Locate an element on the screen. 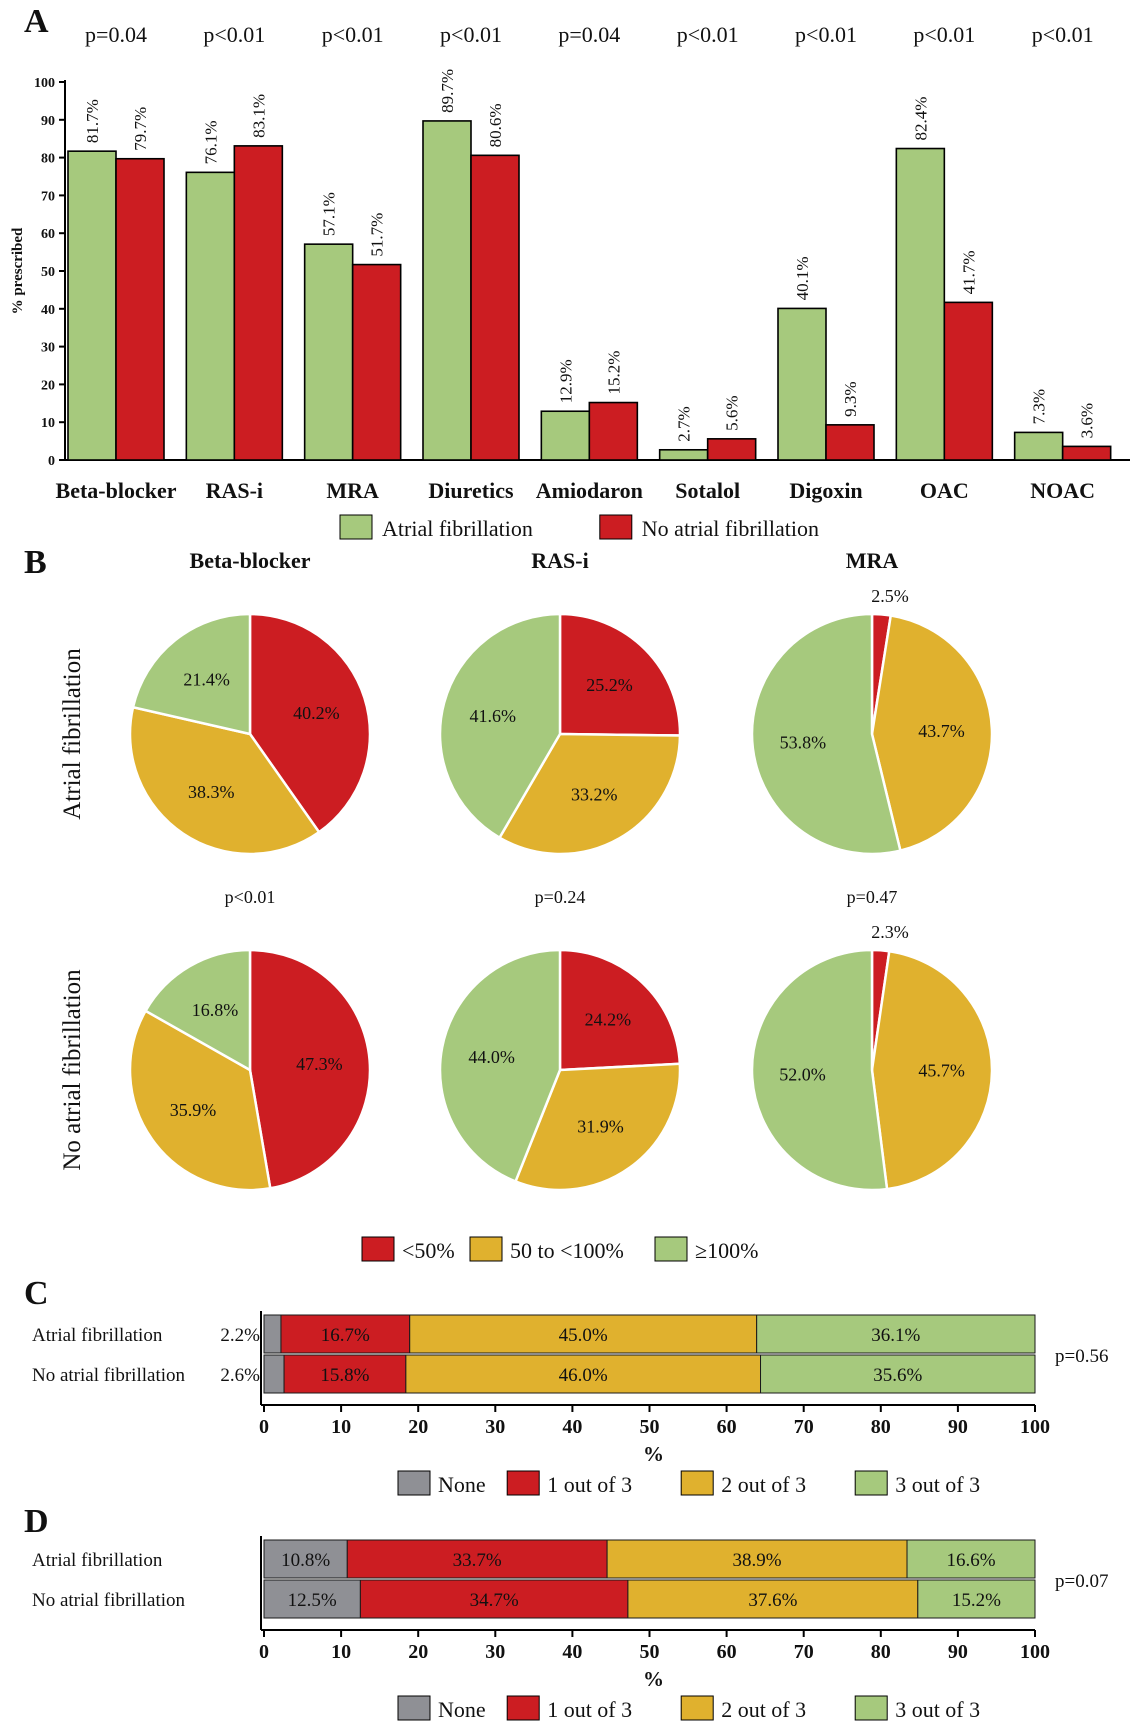 This screenshot has height=1722, width=1145. y-tick-label: 100 is located at coordinates (44, 83).